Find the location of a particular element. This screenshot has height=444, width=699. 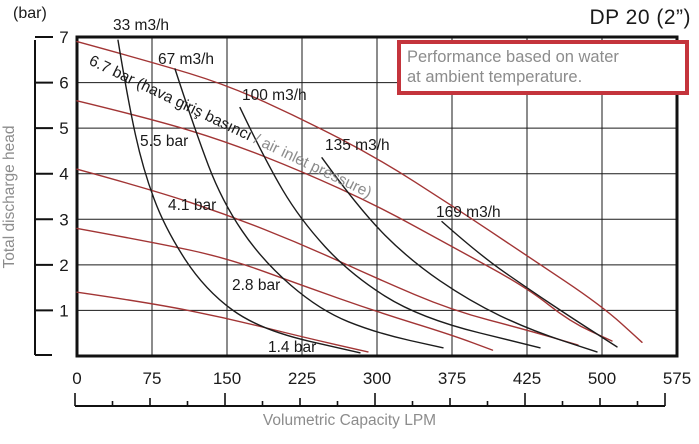

curve-label: 2.8 bar is located at coordinates (256, 285).